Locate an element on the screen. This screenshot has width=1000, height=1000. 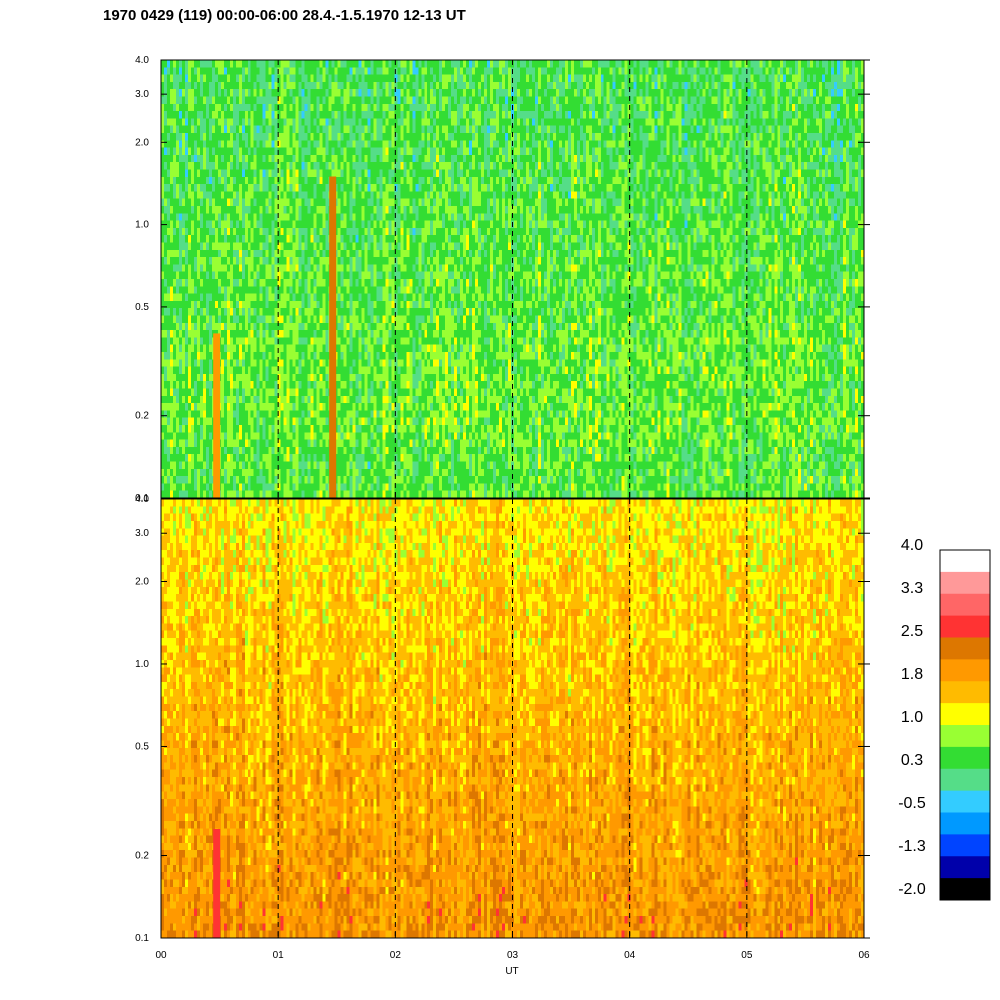
colorbar-label: 1.8 is located at coordinates (912, 674).